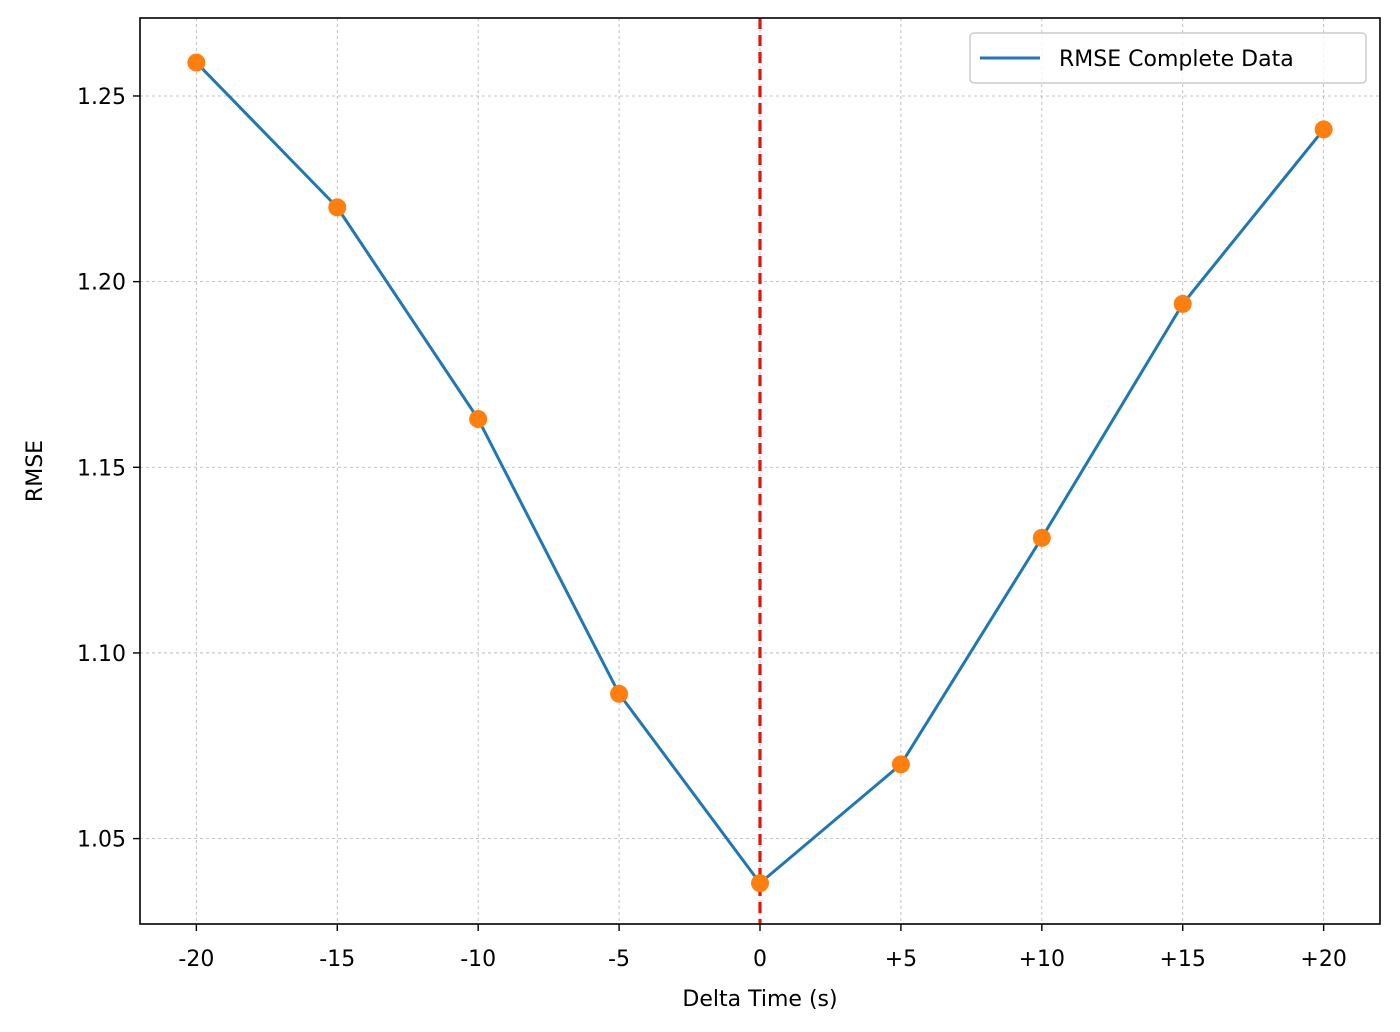 The image size is (1400, 1032). Describe the element at coordinates (1042, 959) in the screenshot. I see `x-tick-label: +10` at that location.